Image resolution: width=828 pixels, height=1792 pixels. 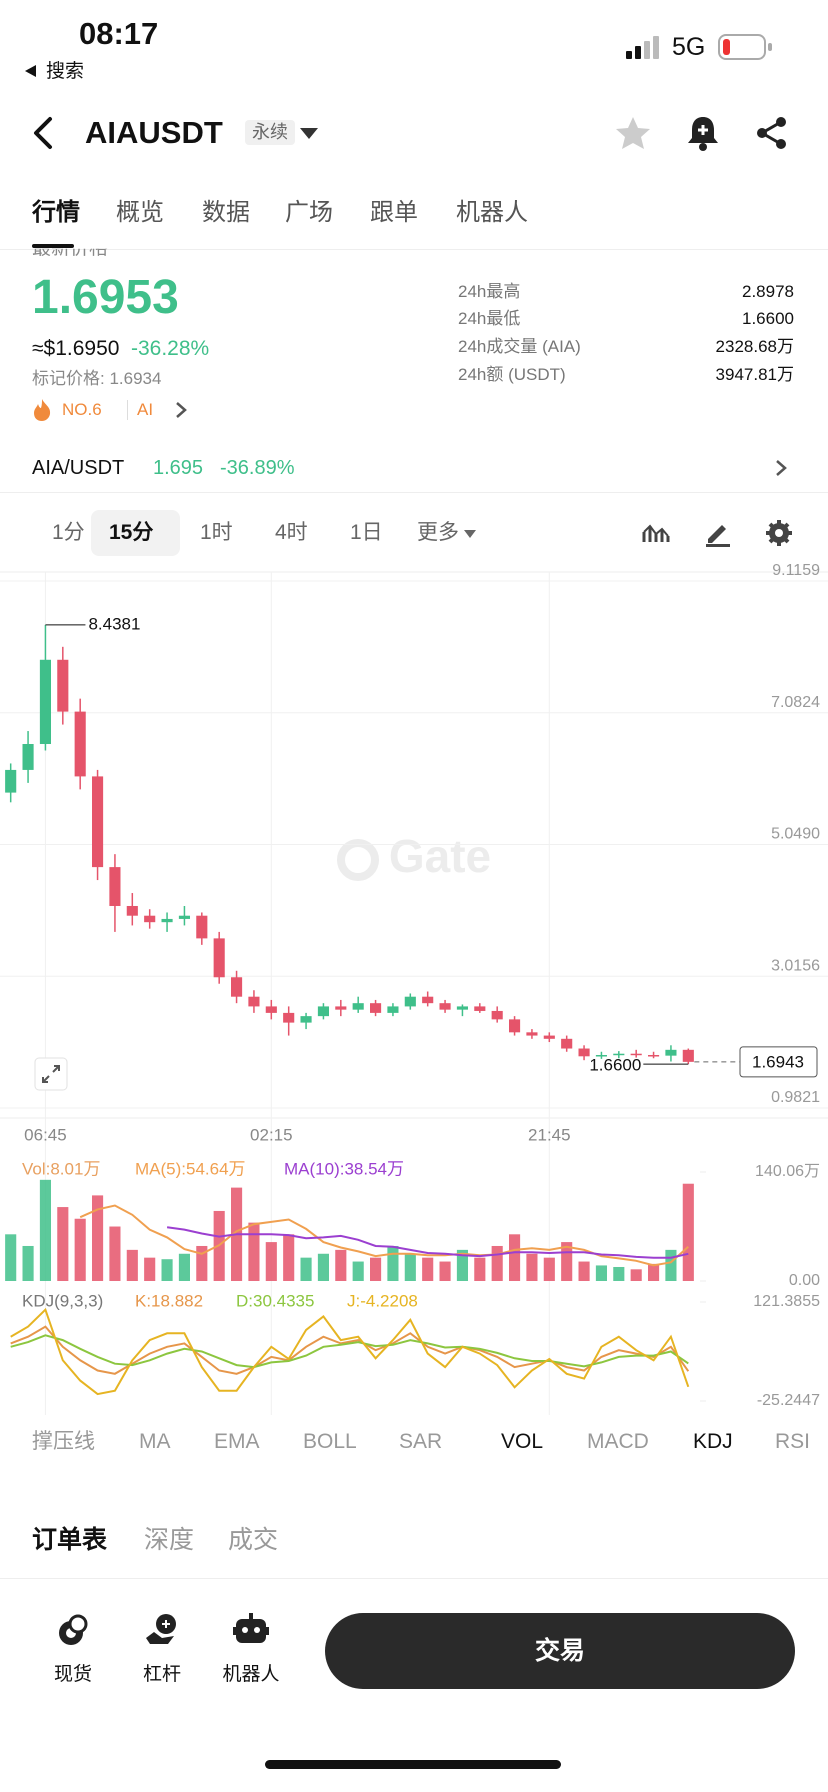 I want to click on expand-button, so click(x=51, y=1074).